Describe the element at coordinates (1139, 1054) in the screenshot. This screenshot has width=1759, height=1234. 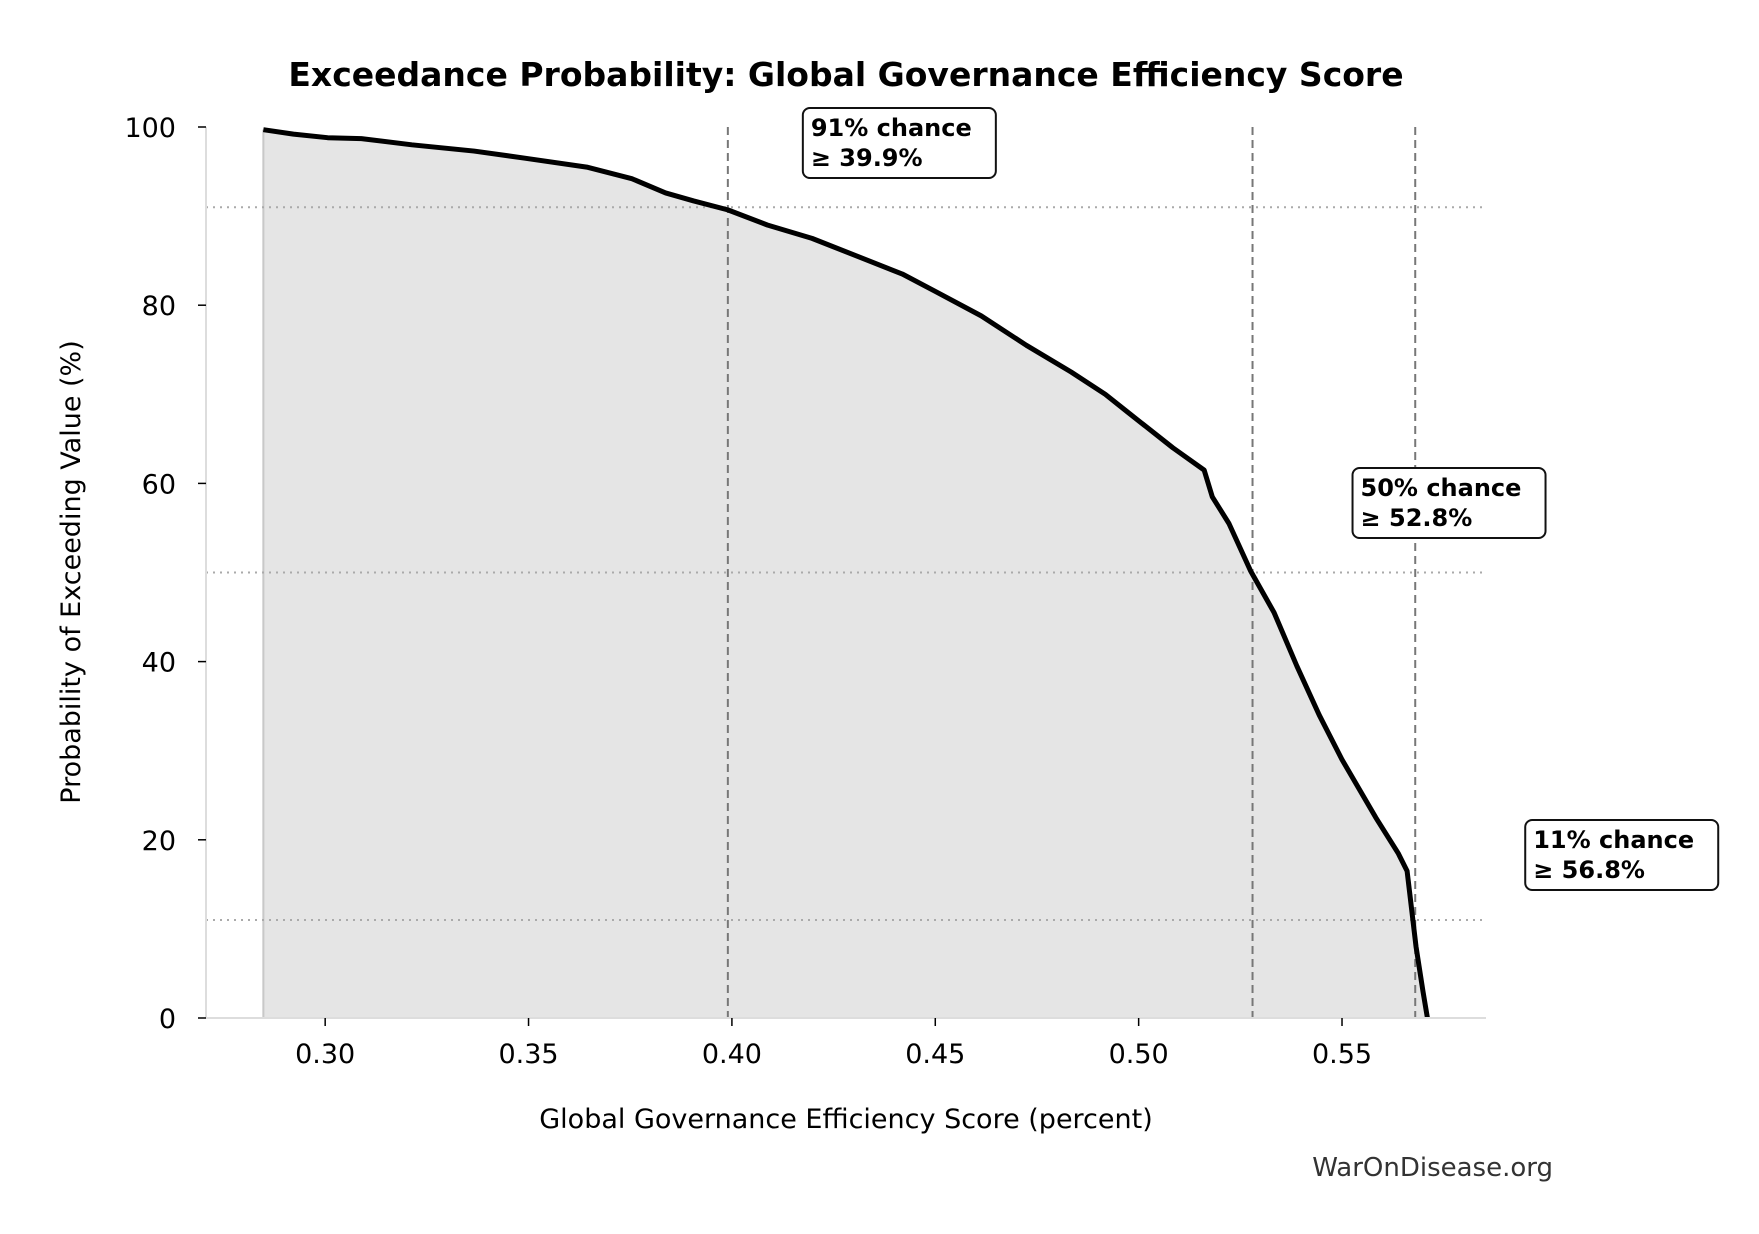
I see `x-tick-label: 0.50` at that location.